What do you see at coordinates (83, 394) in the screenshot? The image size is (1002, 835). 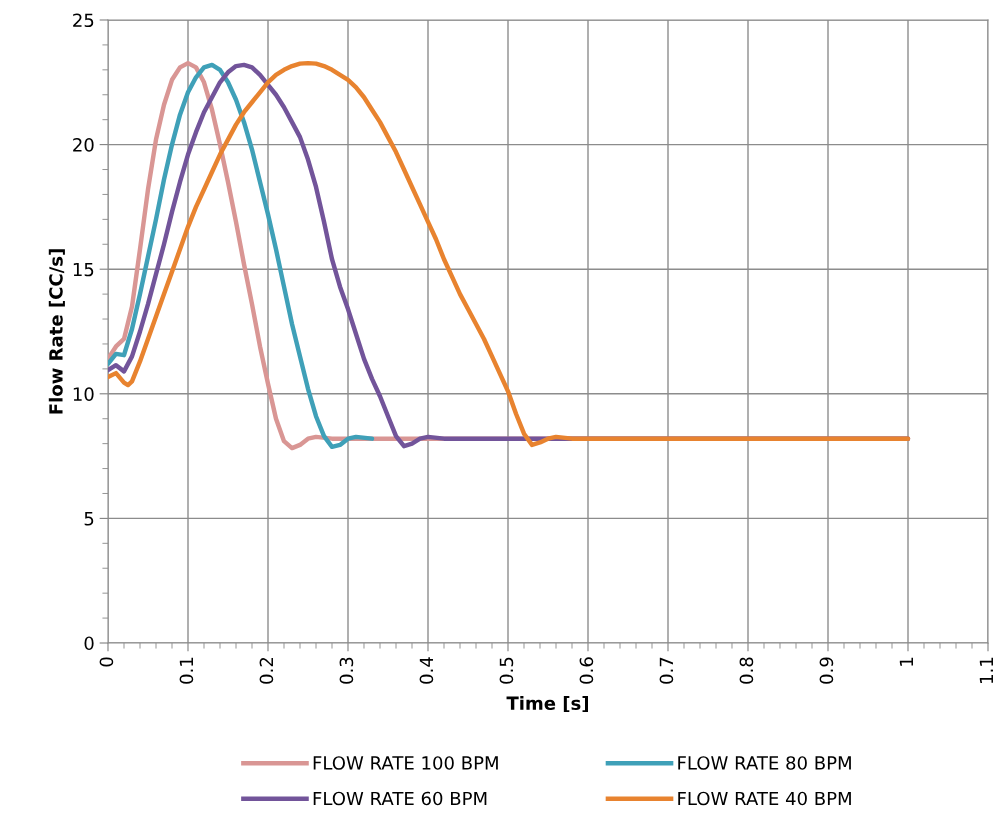 I see `y-tick-label: 10` at bounding box center [83, 394].